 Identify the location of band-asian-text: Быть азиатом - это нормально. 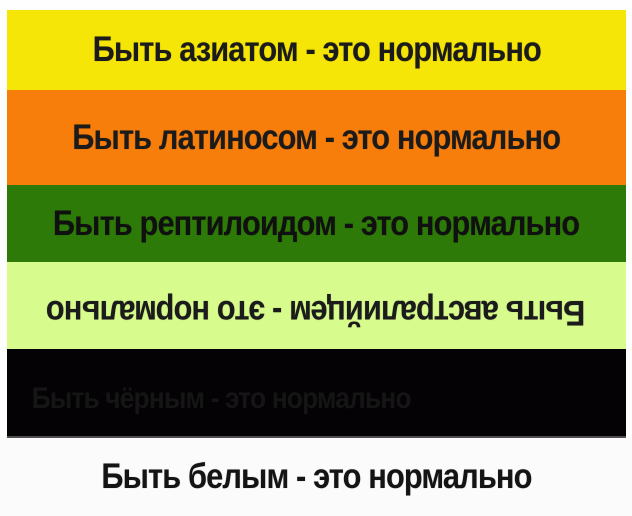
(316, 49).